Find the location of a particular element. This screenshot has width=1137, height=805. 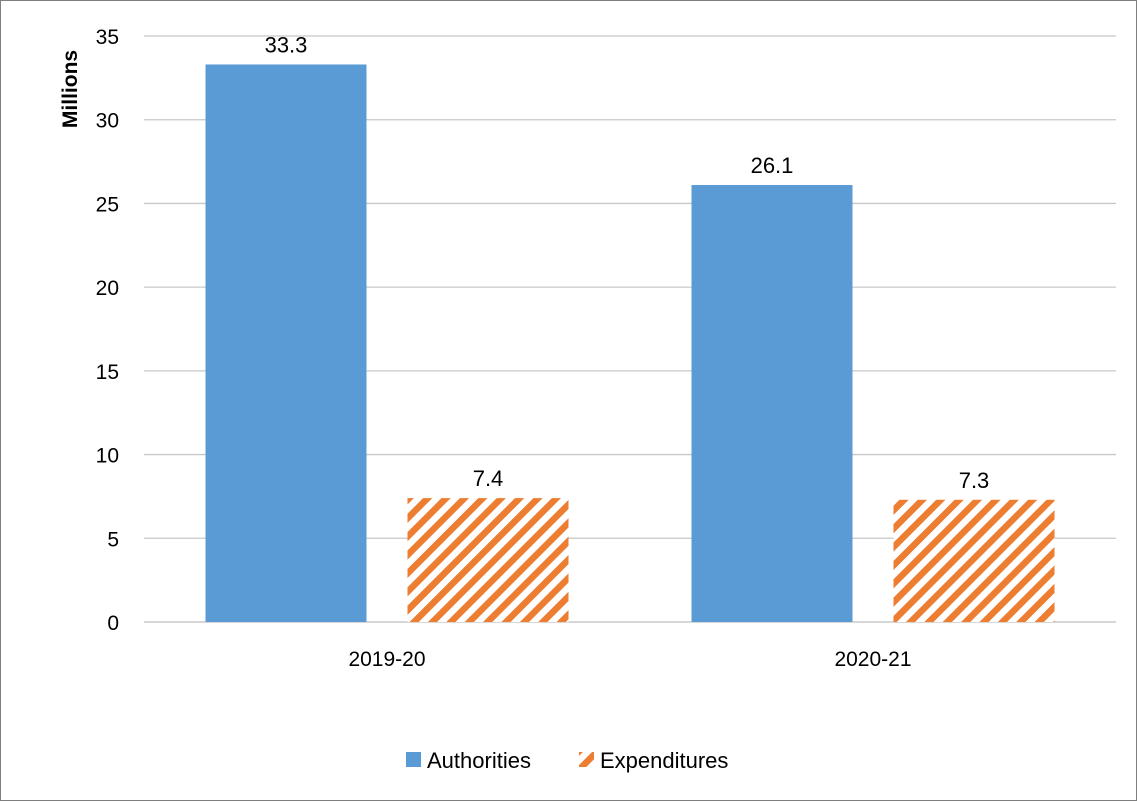

data-label: 26.1 is located at coordinates (772, 165).